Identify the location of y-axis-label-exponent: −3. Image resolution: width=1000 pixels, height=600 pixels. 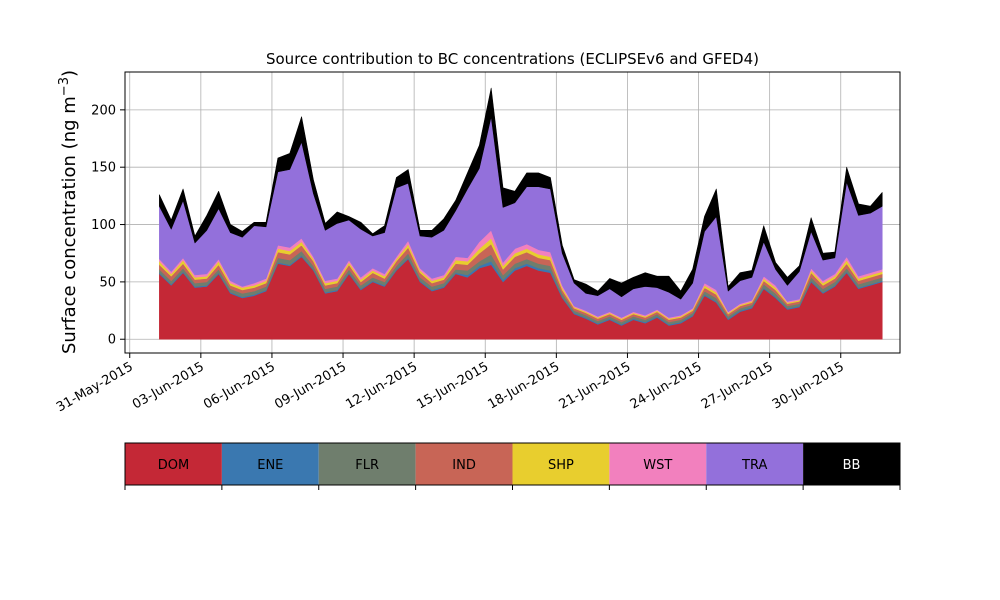
(64, 86).